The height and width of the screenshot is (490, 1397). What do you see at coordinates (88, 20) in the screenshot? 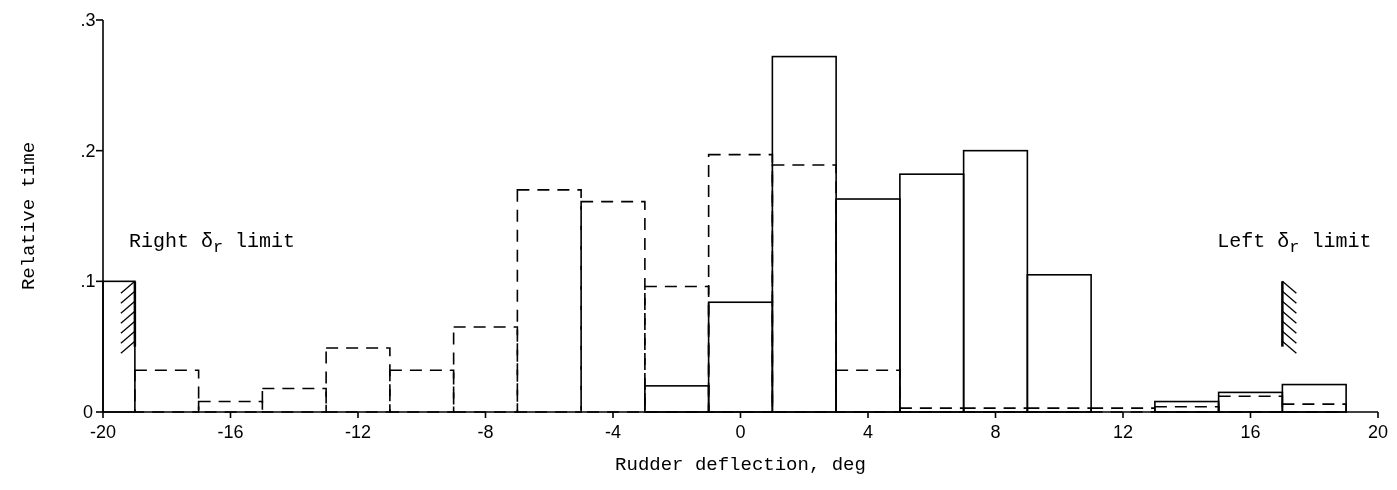
I see `y-tick-label: .3` at bounding box center [88, 20].